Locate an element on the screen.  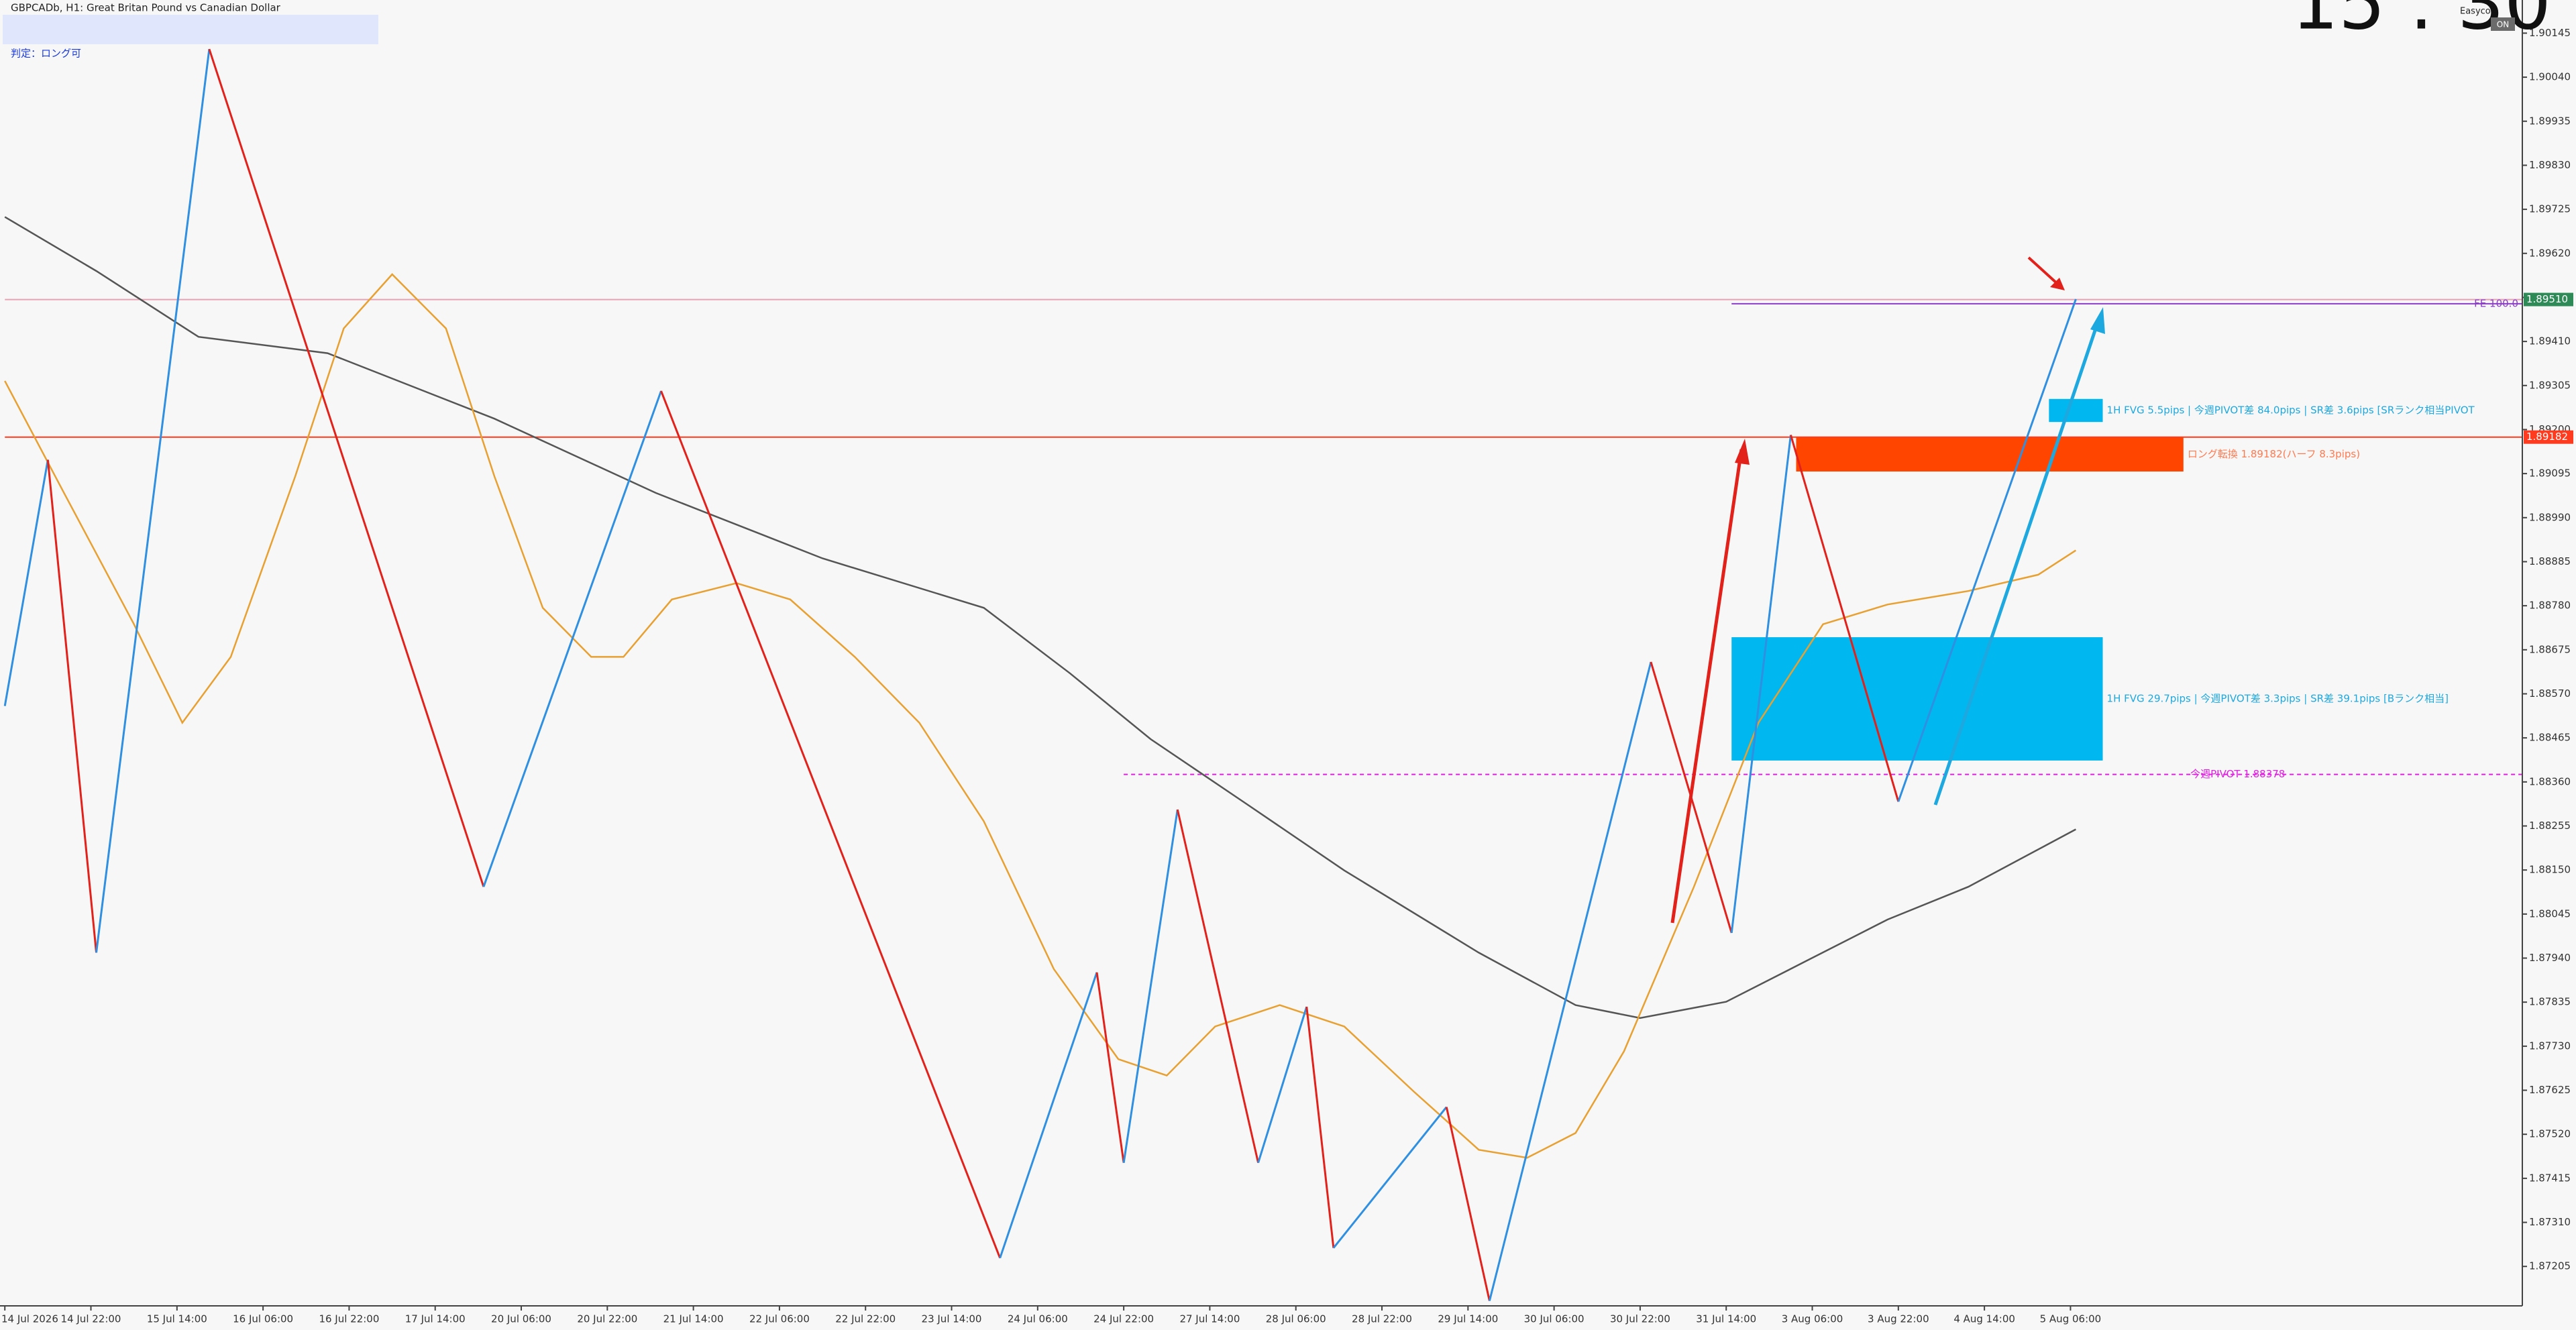
annotation-arrows is located at coordinates (1887, 590).